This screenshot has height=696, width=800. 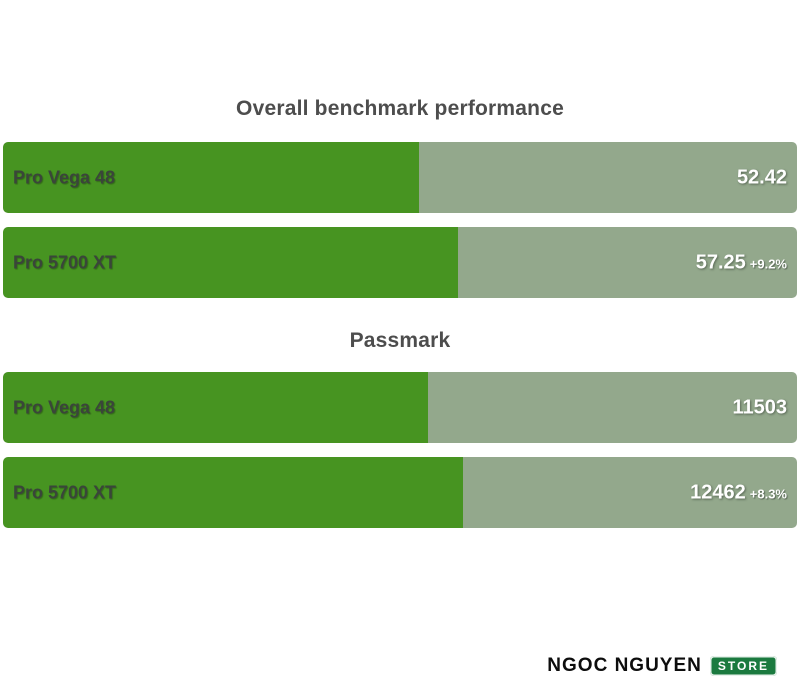 What do you see at coordinates (768, 493) in the screenshot?
I see `bar-delta-percent: +8.3%` at bounding box center [768, 493].